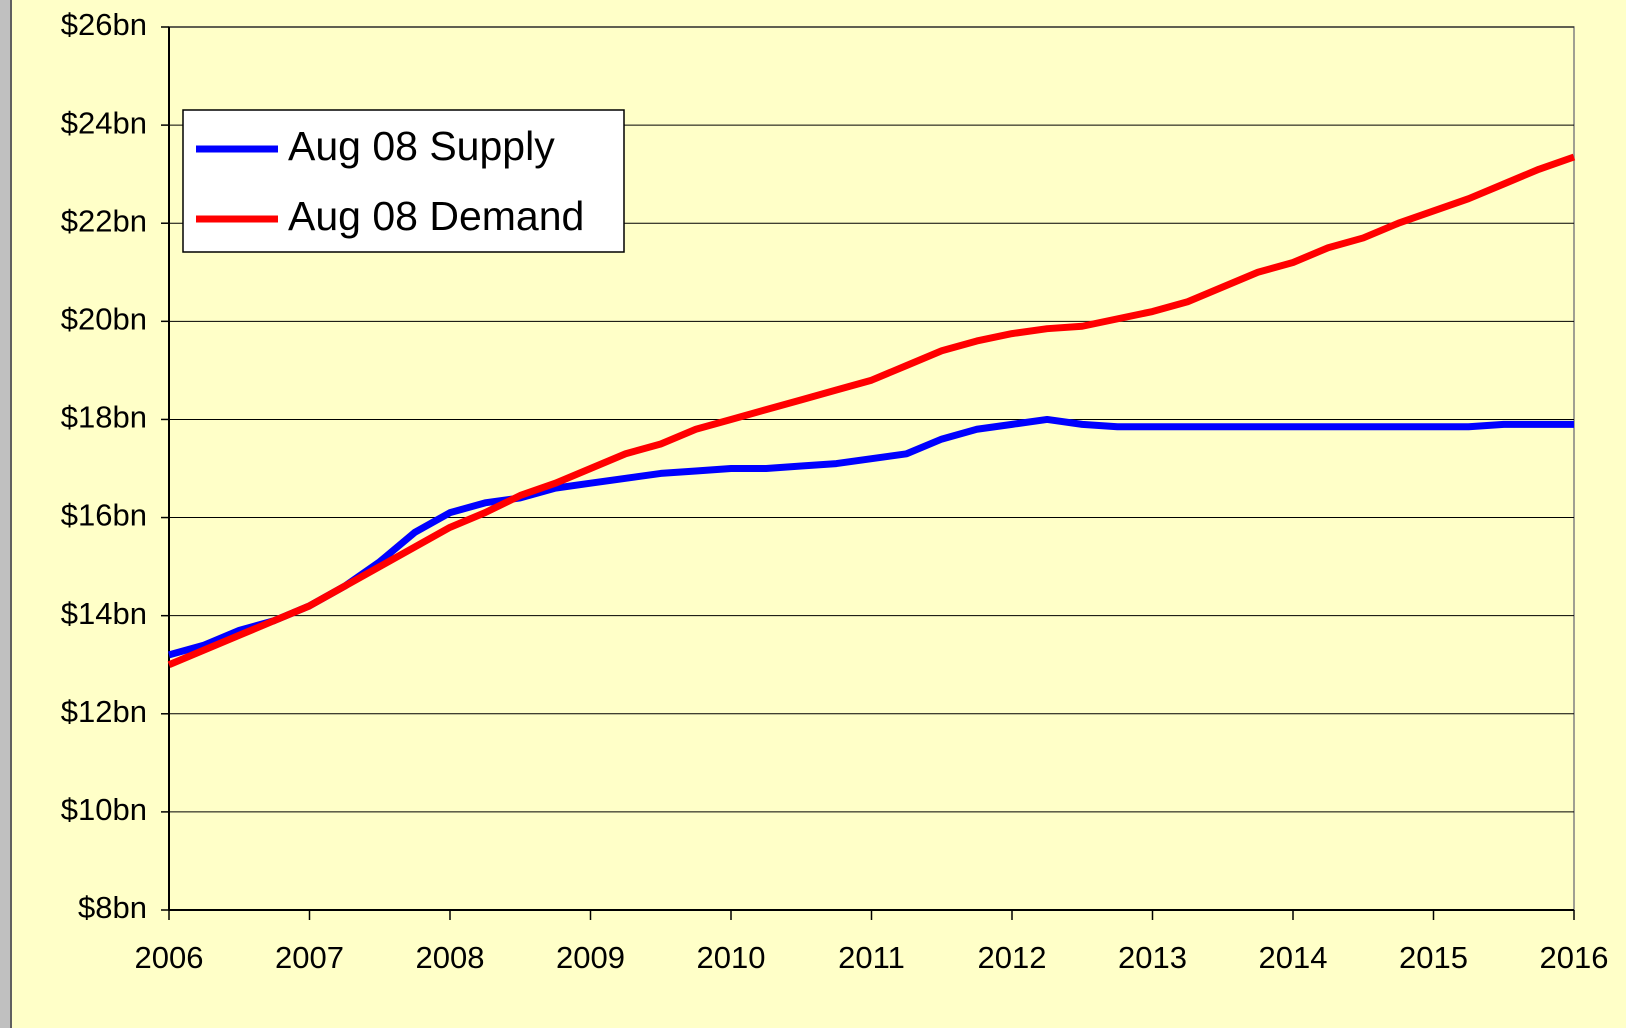  I want to click on x-tick-label: 2011, so click(871, 957).